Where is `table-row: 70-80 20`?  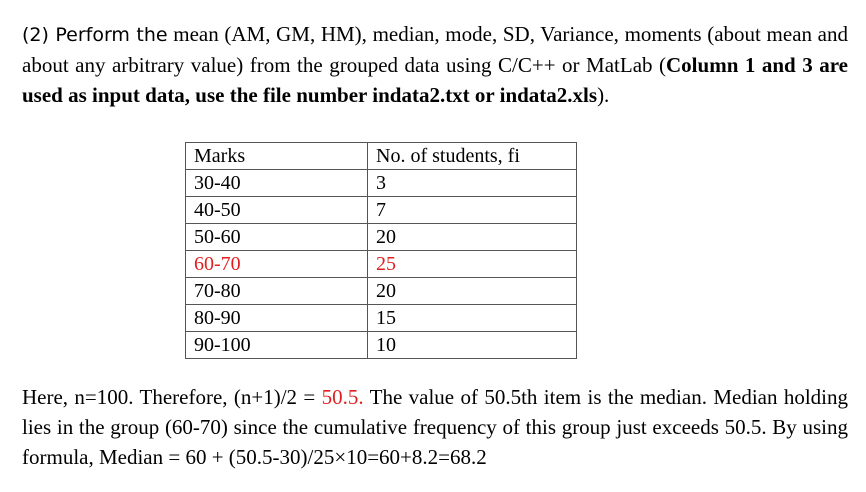
table-row: 70-80 20 is located at coordinates (381, 291).